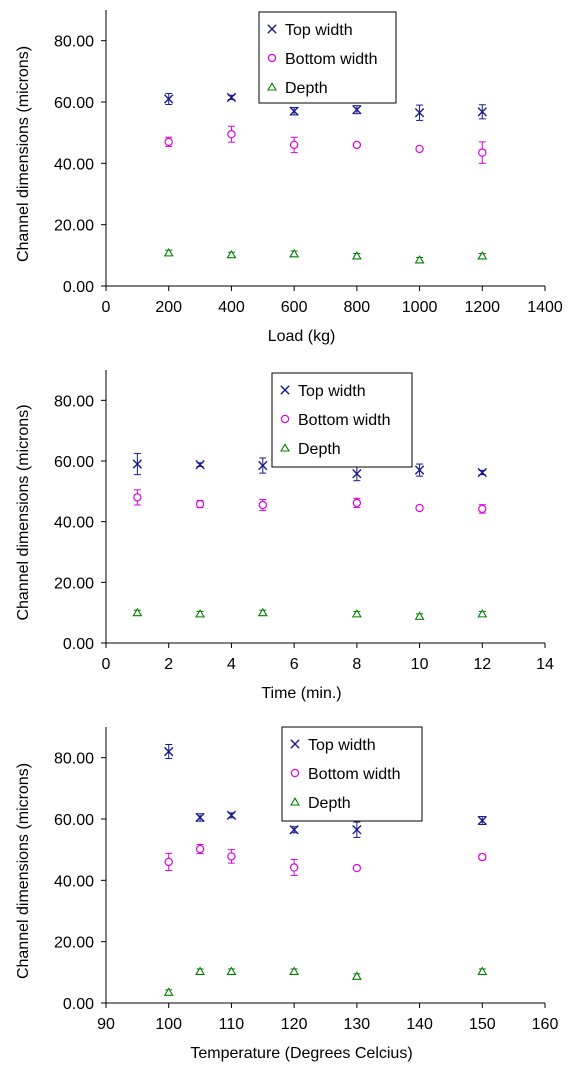  What do you see at coordinates (302, 336) in the screenshot?
I see `x-axis-title: Load (kg)` at bounding box center [302, 336].